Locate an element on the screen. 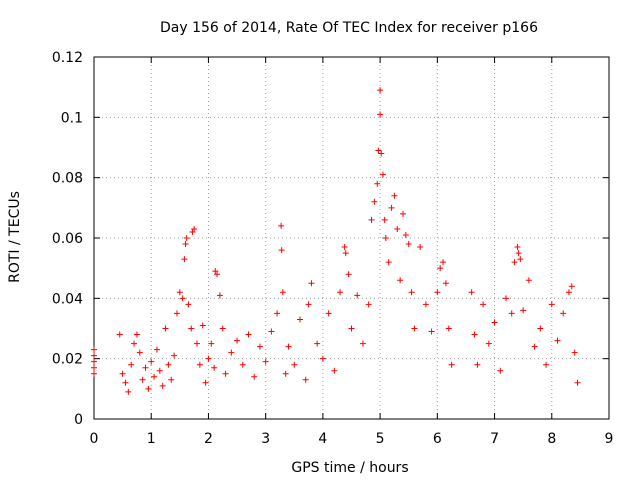  y-tick-label: 0.02 is located at coordinates (67, 360).